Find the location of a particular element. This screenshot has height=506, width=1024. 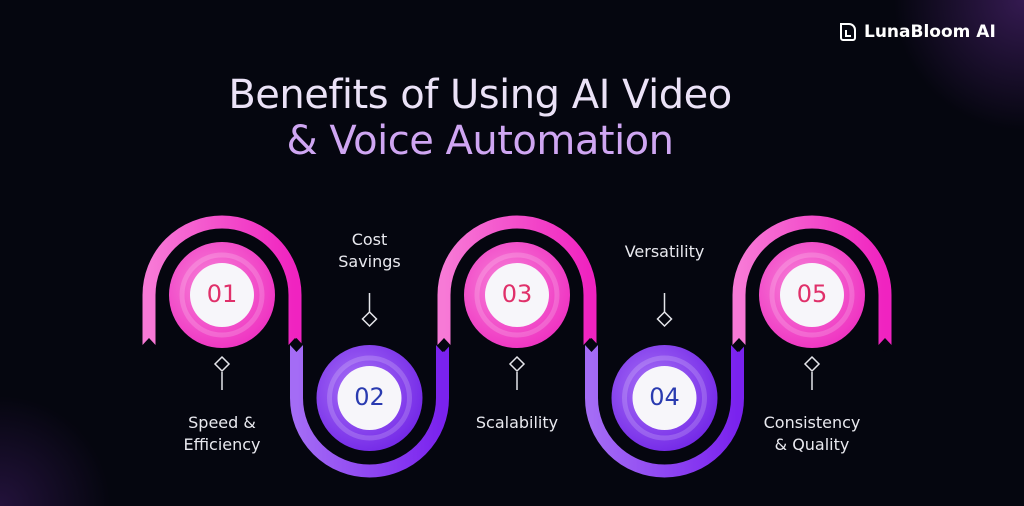

step-number: 03 is located at coordinates (517, 294).